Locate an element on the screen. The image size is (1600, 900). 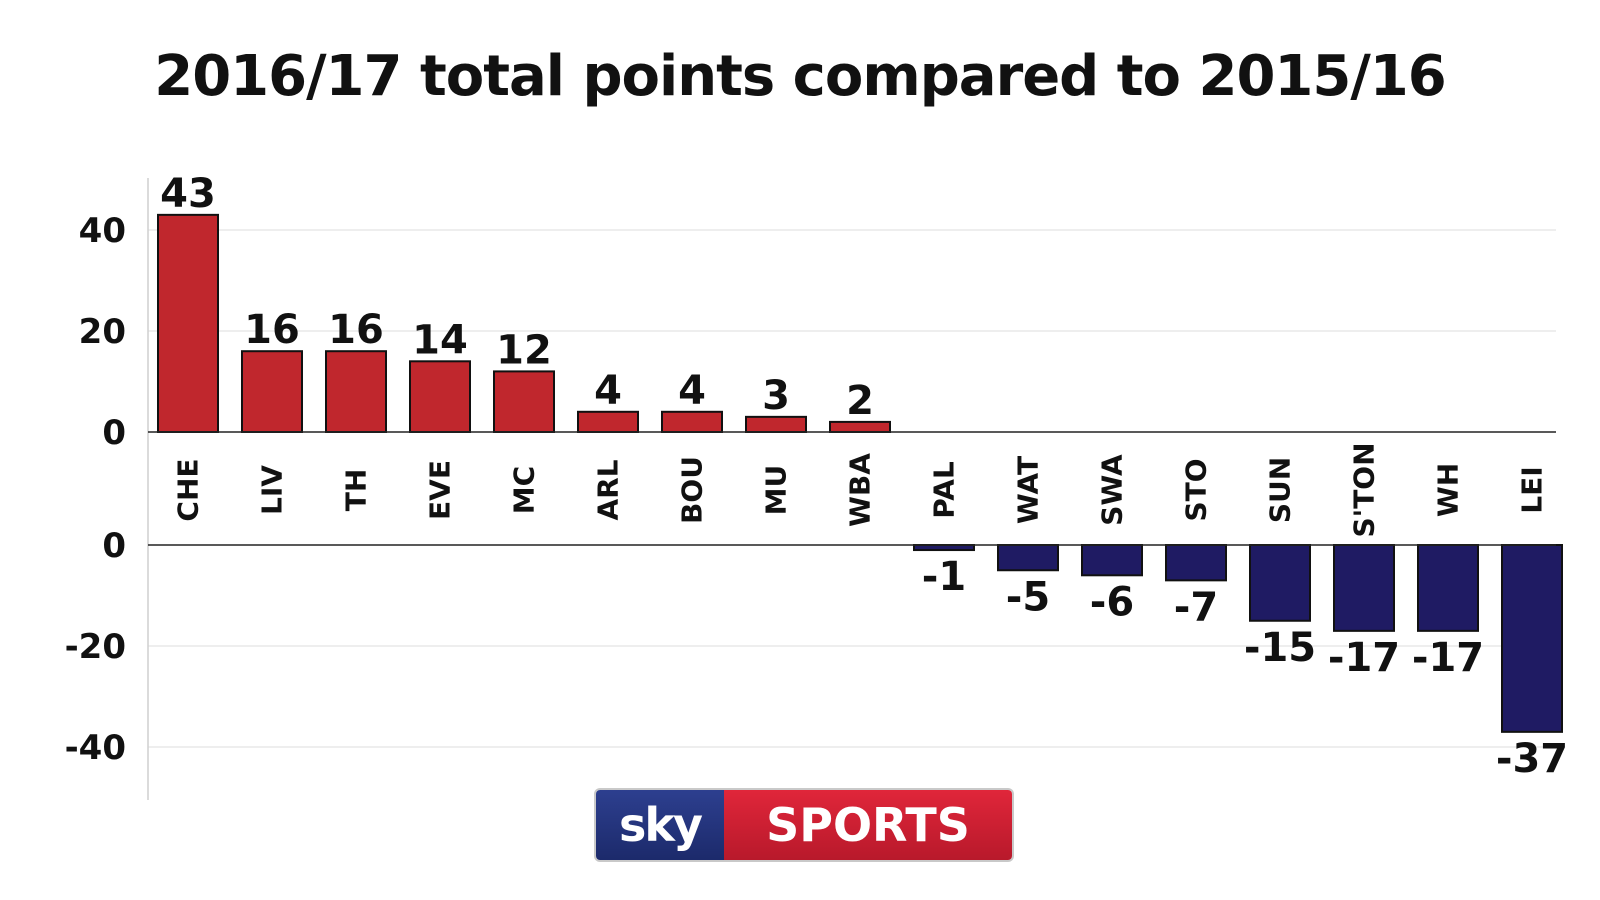
bar-ARL is located at coordinates (608, 421).